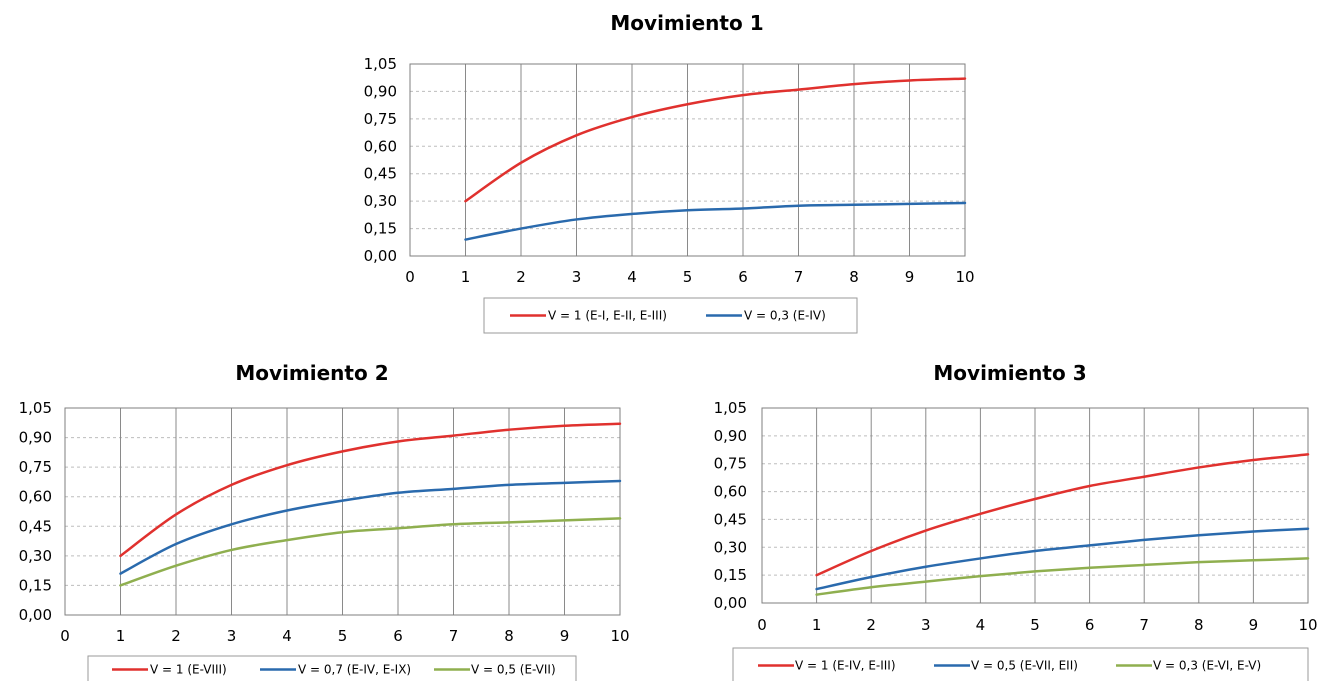 This screenshot has height=681, width=1320. I want to click on legend-label: V = 0,7 (E-IV, E-IX), so click(354, 670).